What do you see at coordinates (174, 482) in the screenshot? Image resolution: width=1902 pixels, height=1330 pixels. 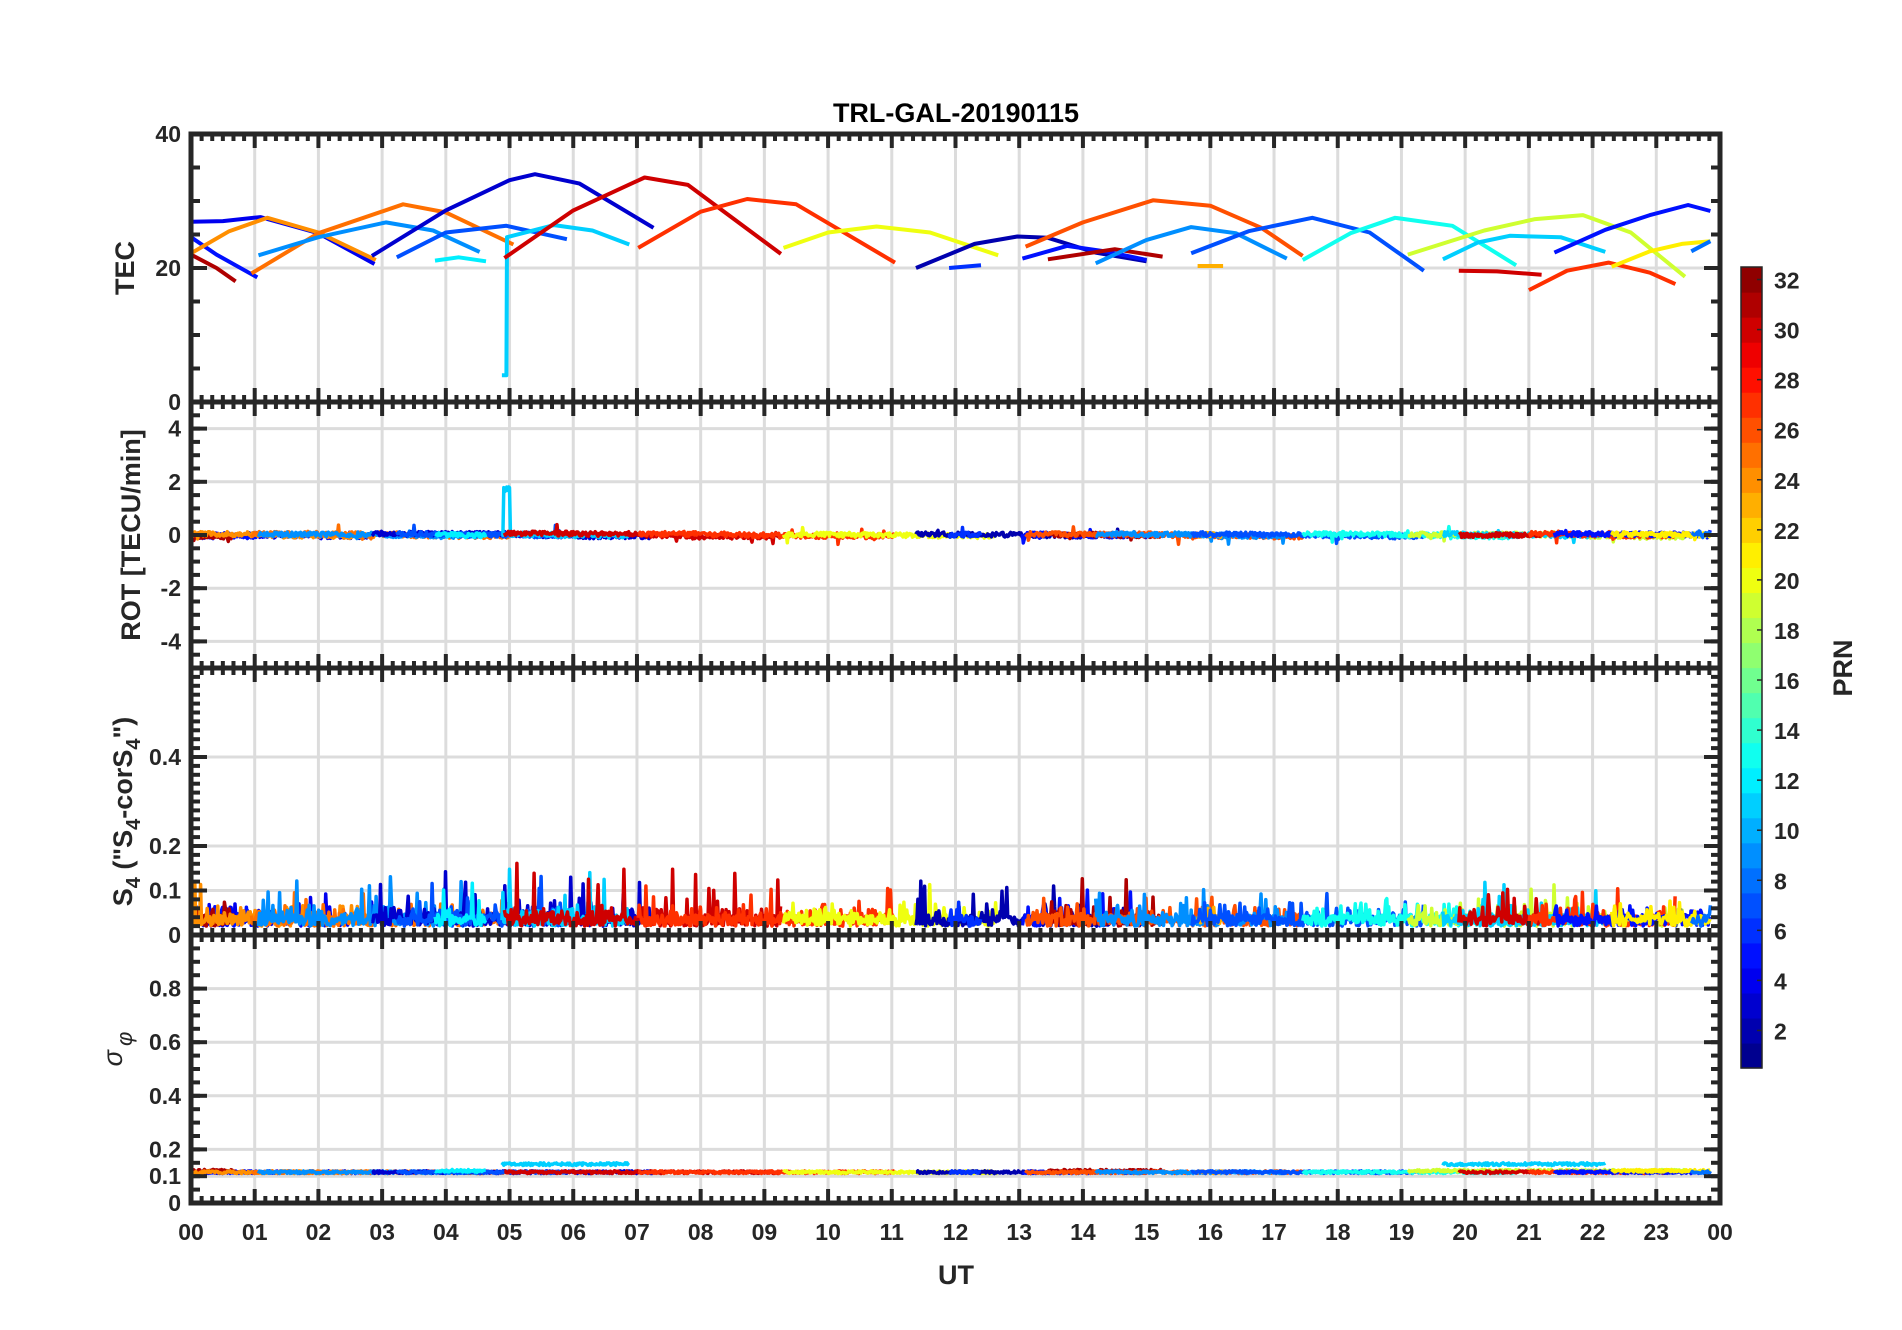 I see `y-tick-label: 2` at bounding box center [174, 482].